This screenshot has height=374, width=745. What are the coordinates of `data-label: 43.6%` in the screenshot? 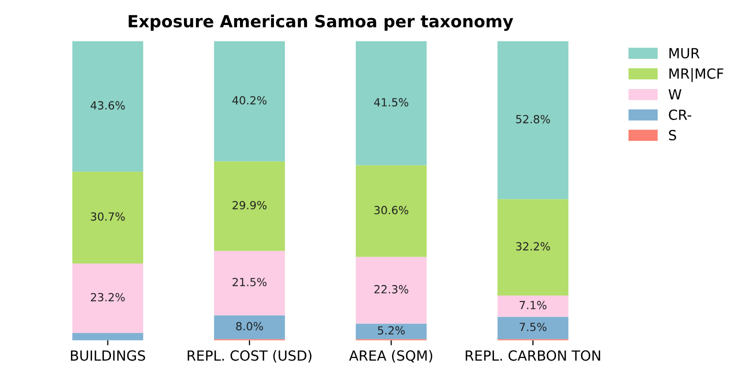 It's located at (107, 105).